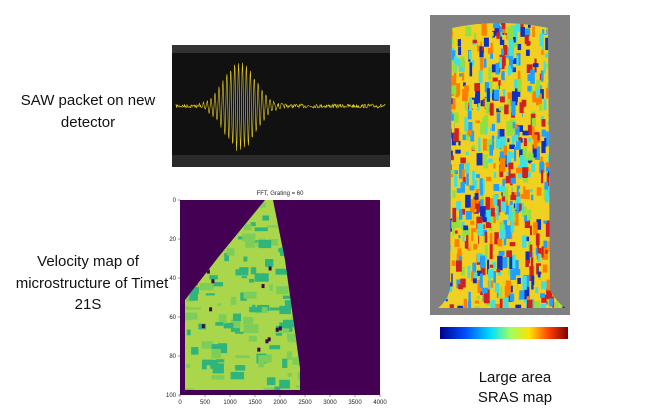 This screenshot has width=649, height=417. Describe the element at coordinates (515, 397) in the screenshot. I see `caption: SRAS map` at that location.